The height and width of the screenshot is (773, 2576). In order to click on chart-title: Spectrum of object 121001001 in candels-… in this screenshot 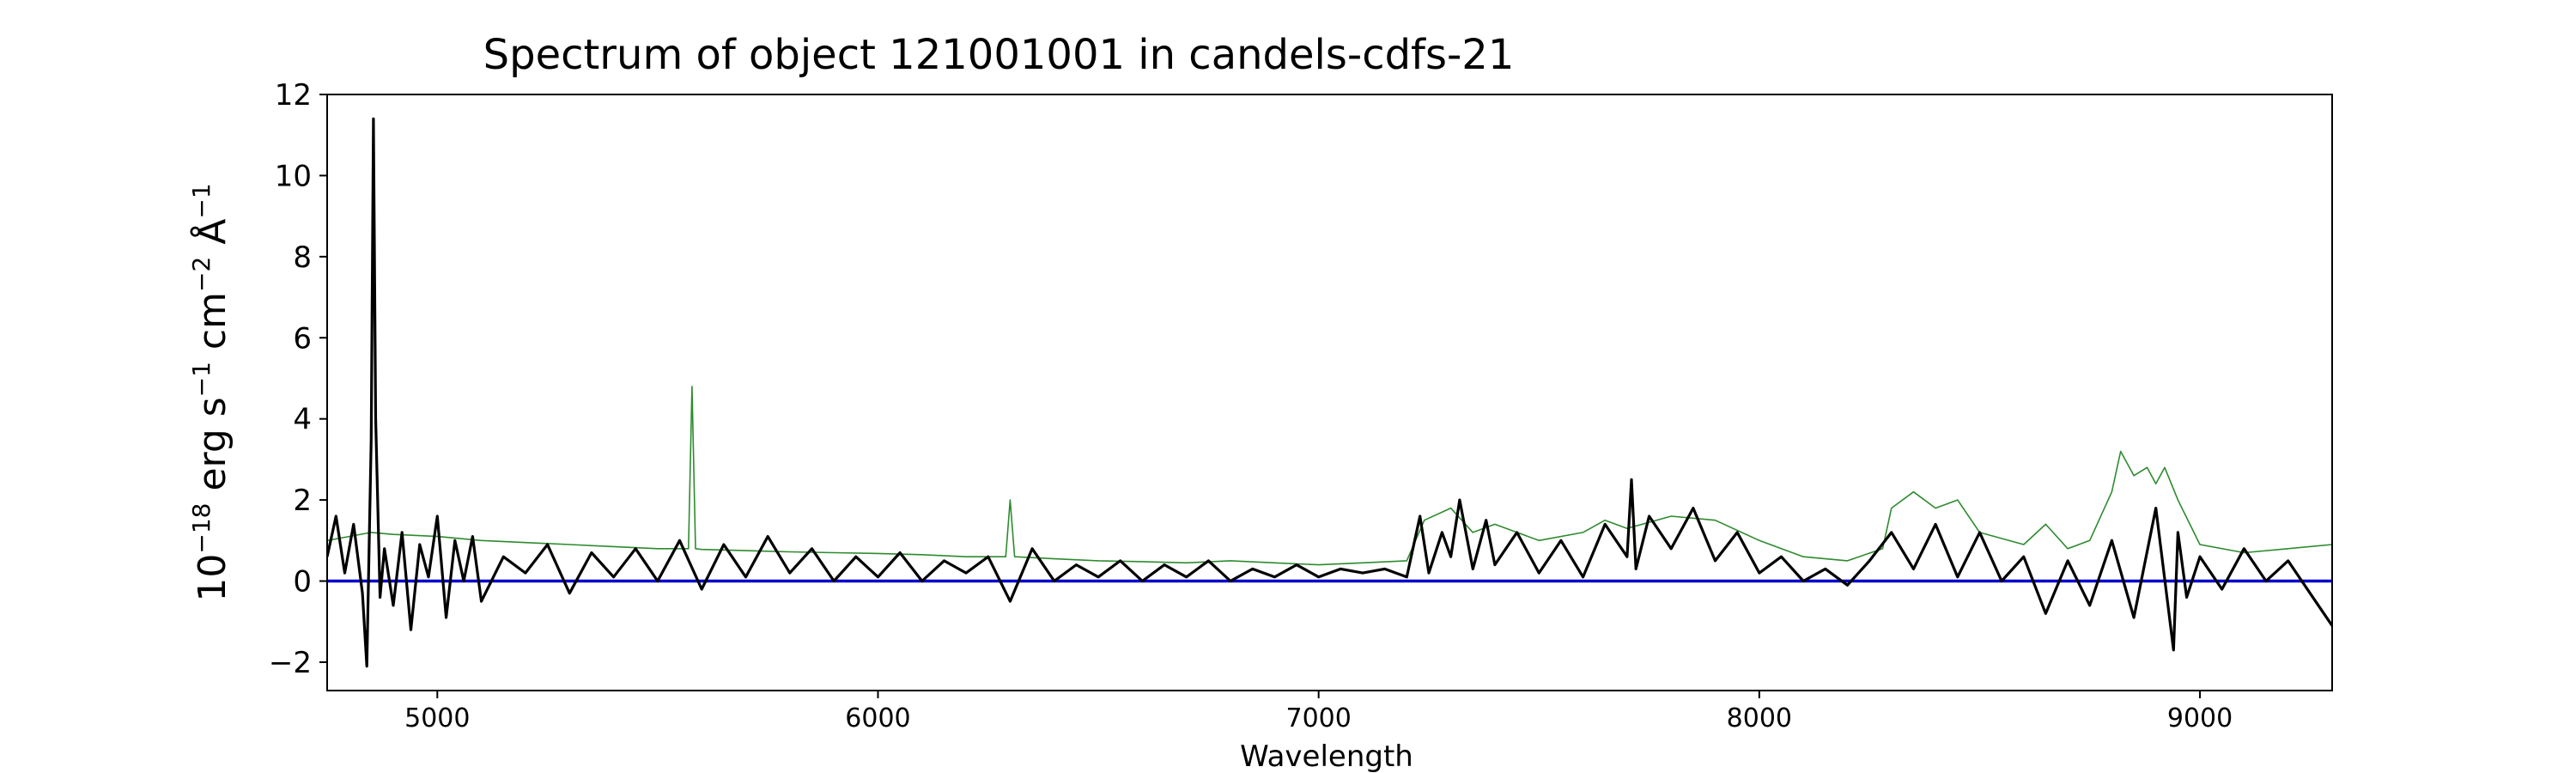, I will do `click(999, 55)`.